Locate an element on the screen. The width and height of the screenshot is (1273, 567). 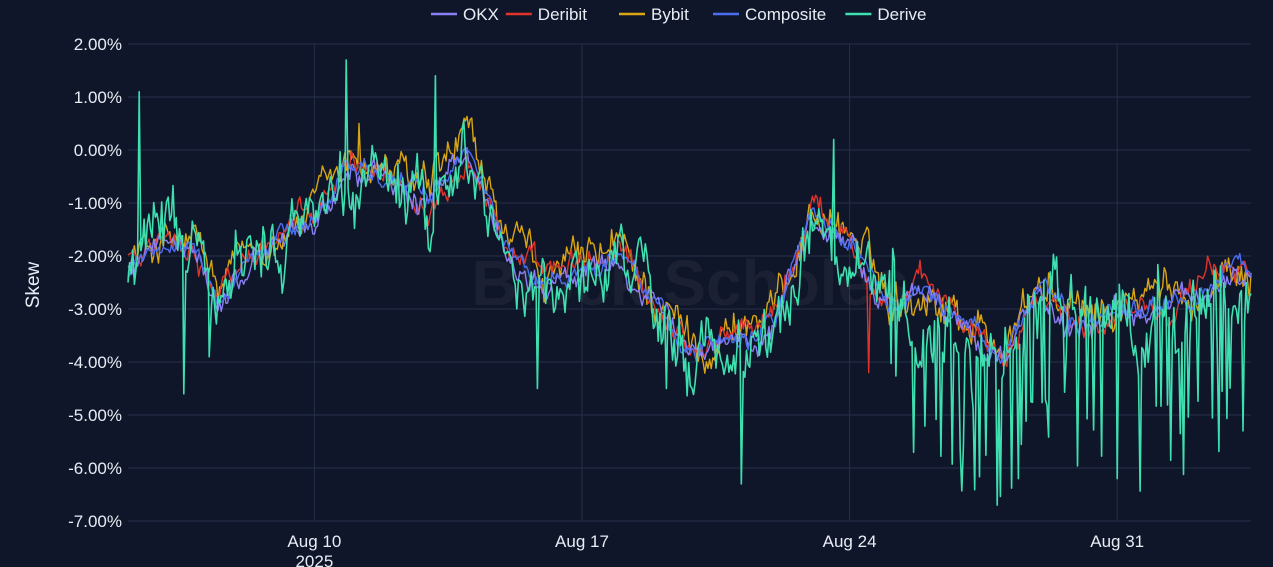
legend-item-deribit: Deribit is located at coordinates (546, 14).